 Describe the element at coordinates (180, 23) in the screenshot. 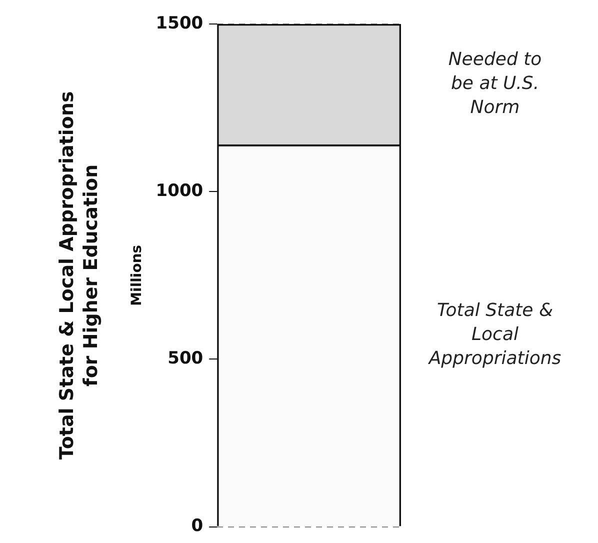

I see `y-tick-label: 1500` at that location.